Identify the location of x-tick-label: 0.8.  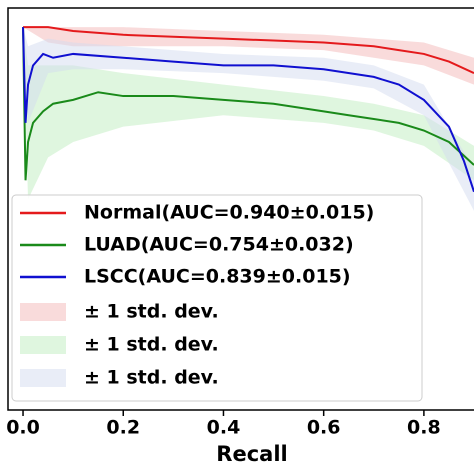
(424, 428).